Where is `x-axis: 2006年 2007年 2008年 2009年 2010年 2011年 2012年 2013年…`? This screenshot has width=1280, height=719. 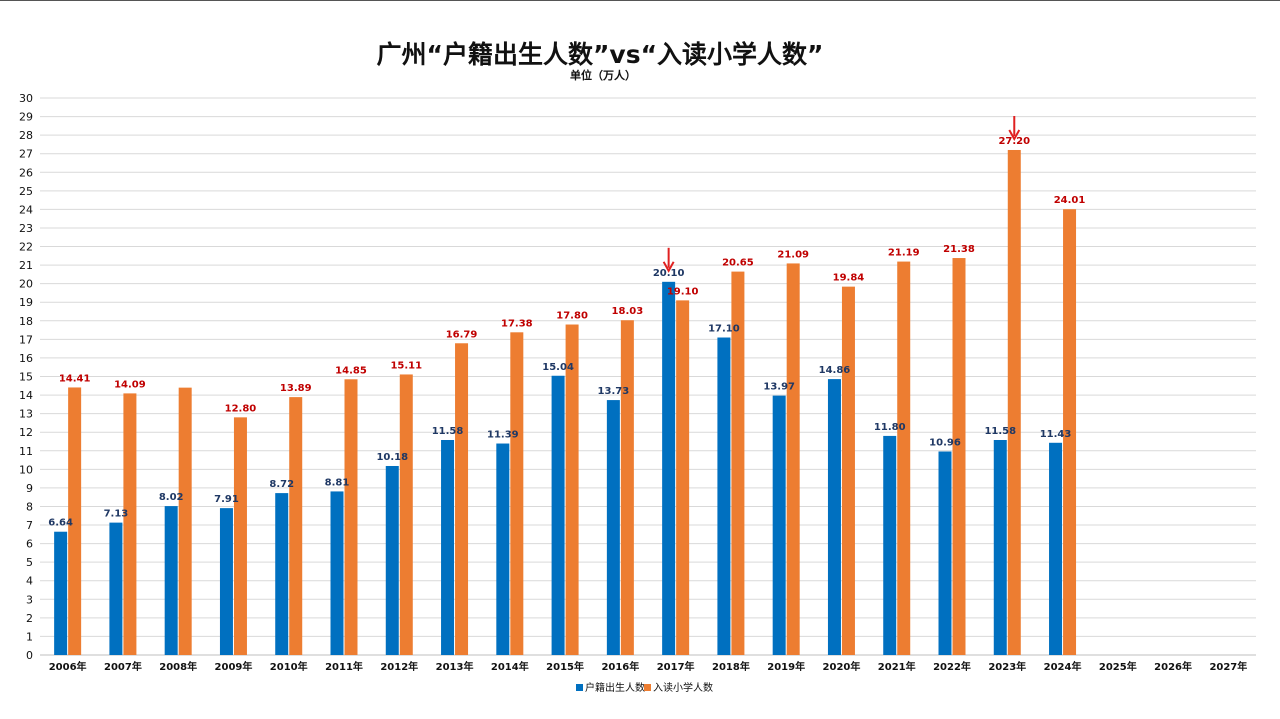 x-axis: 2006年 2007年 2008年 2009年 2010年 2011年 2012年 2013年… is located at coordinates (648, 666).